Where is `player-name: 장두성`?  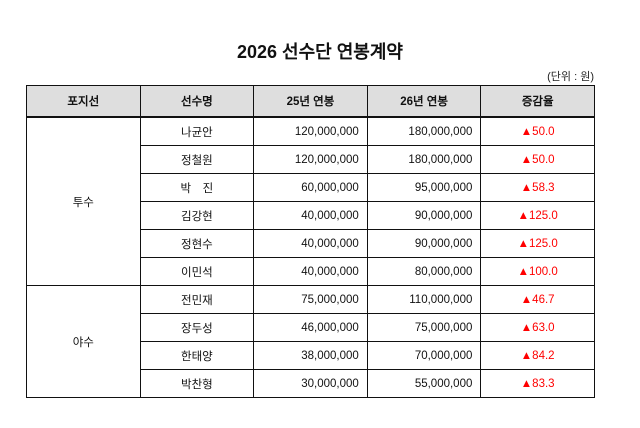
player-name: 장두성 is located at coordinates (197, 327).